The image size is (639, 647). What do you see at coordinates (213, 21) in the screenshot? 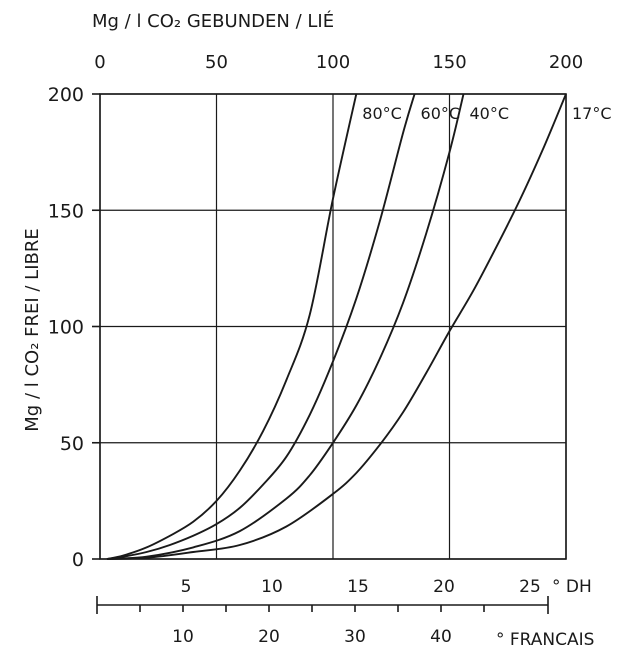
I see `top-axis-title: Mg / l CO₂ GEBUNDEN / LIÉ` at bounding box center [213, 21].